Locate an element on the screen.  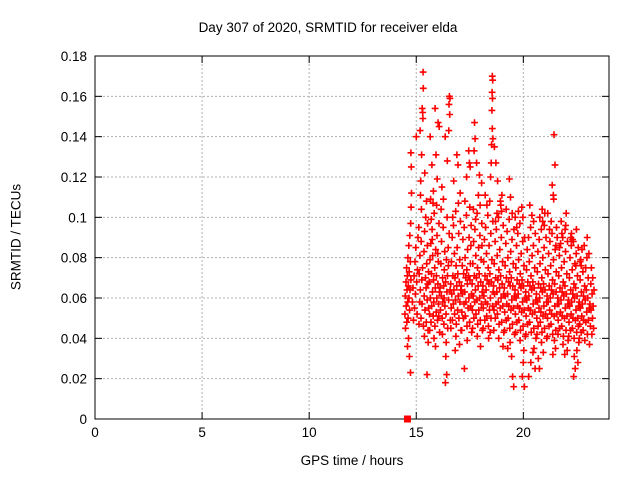
start-square-marker is located at coordinates (407, 419).